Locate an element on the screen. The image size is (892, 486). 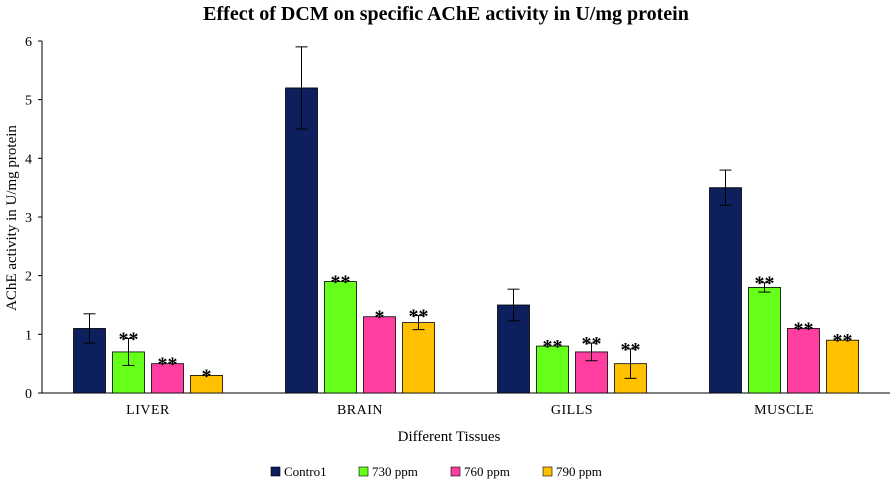
legend-label: 790 ppm is located at coordinates (579, 471).